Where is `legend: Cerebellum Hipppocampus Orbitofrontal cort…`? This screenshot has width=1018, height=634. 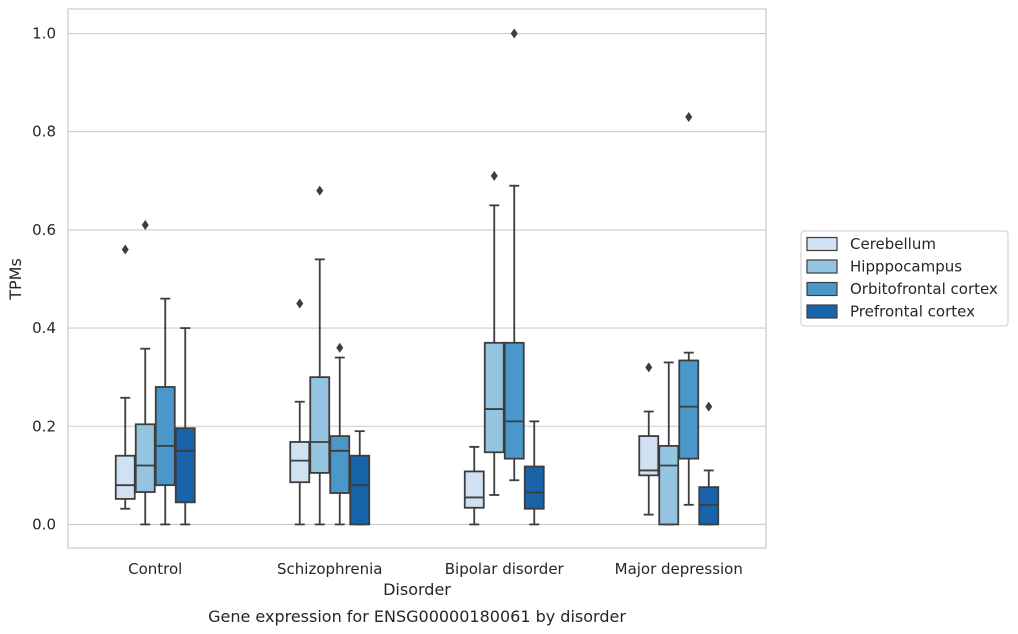
legend: Cerebellum Hipppocampus Orbitofrontal cort… is located at coordinates (904, 278).